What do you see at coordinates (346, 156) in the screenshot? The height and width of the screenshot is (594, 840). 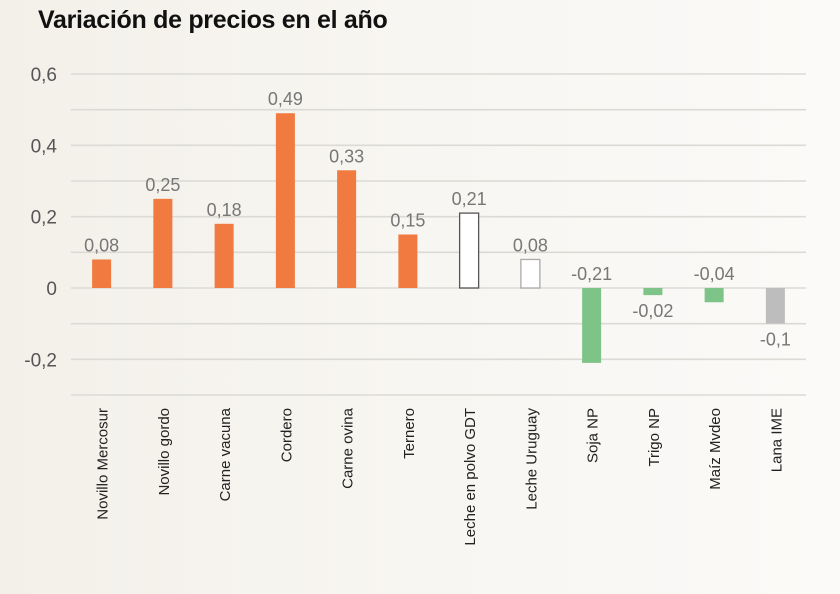 I see `data-label: 0,33` at bounding box center [346, 156].